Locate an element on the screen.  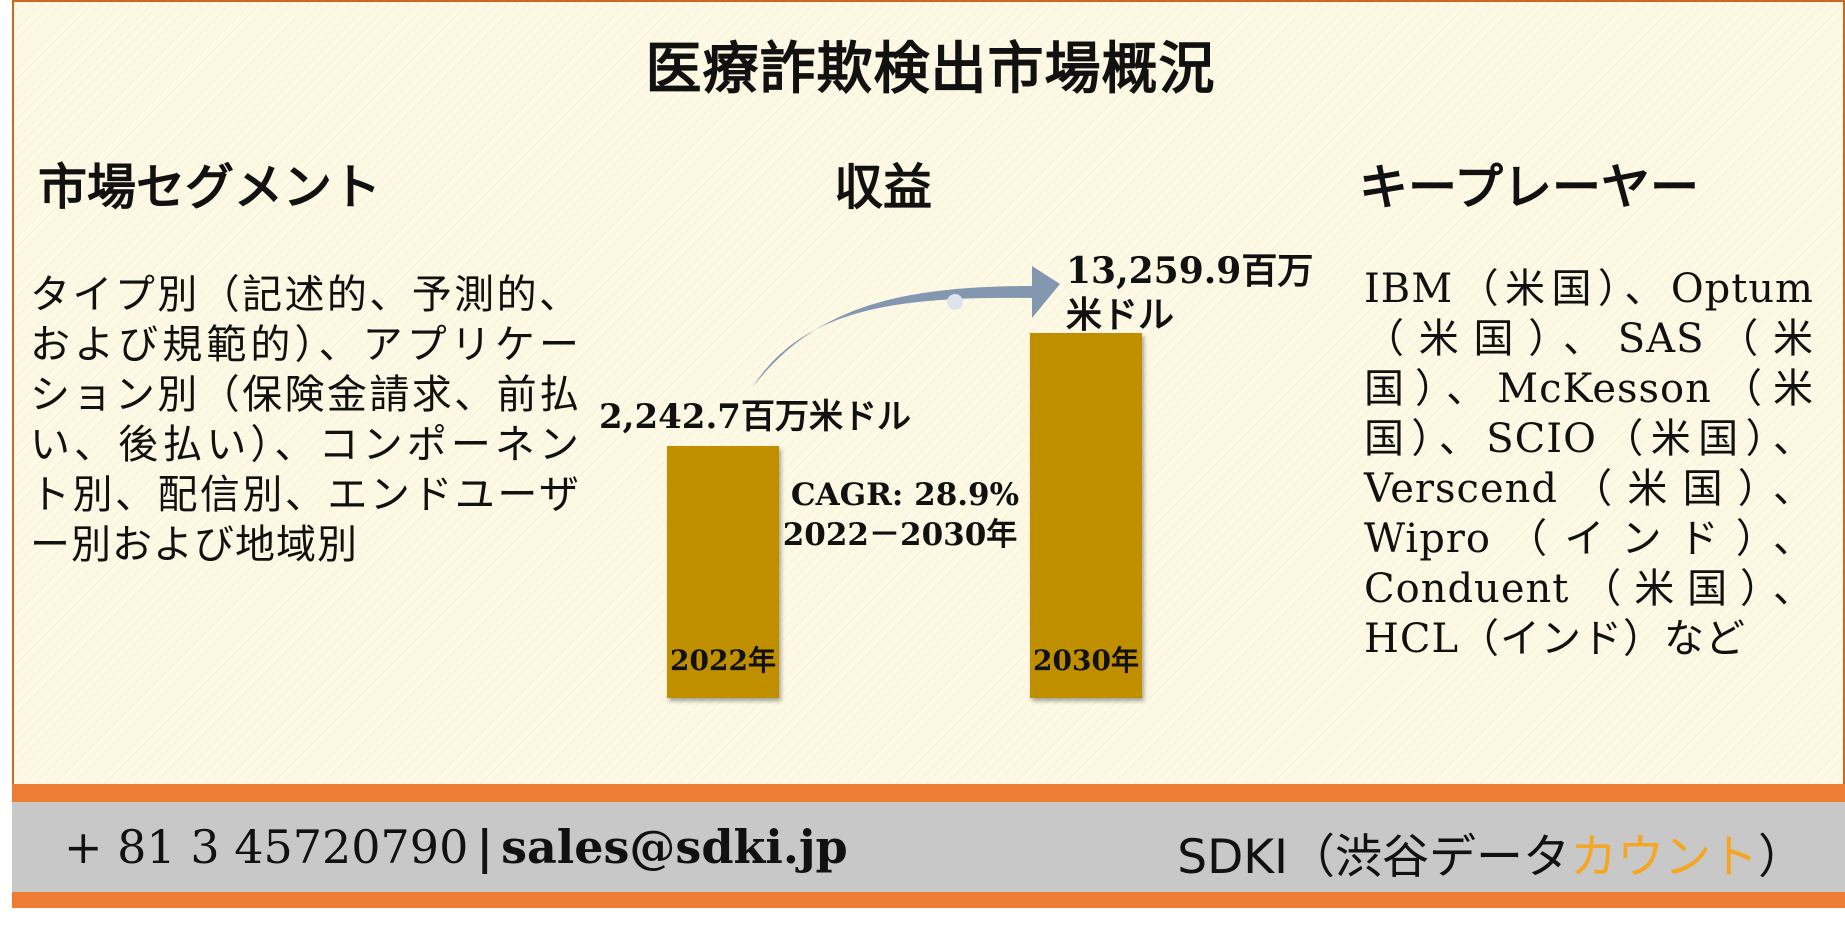
arrow-dot is located at coordinates (955, 302).